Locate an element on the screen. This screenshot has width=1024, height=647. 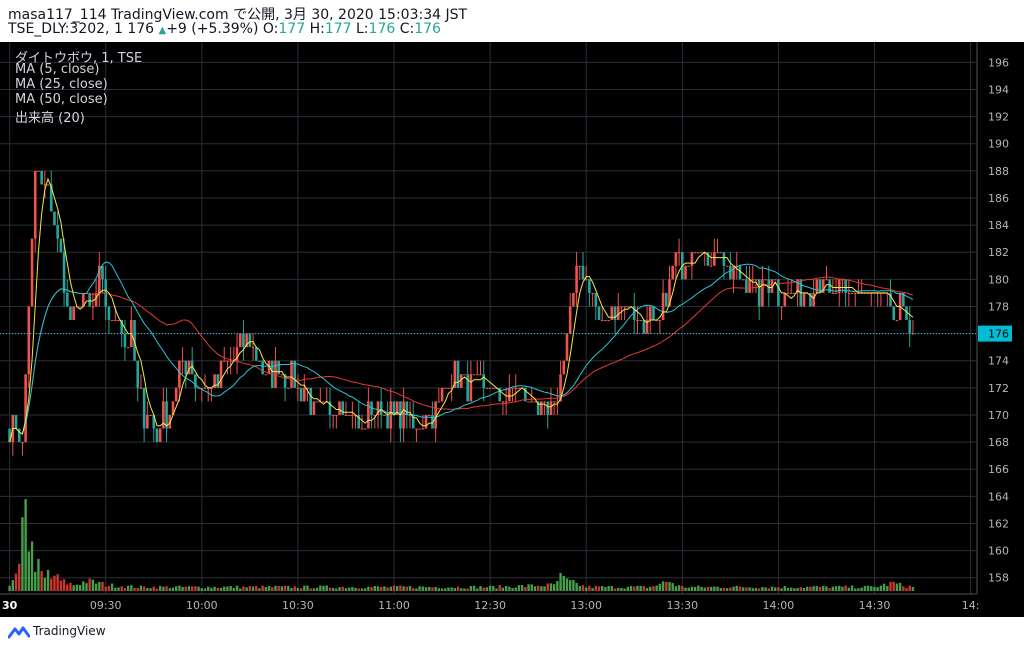
legend-ma25: MA (25, close) is located at coordinates (61, 84).